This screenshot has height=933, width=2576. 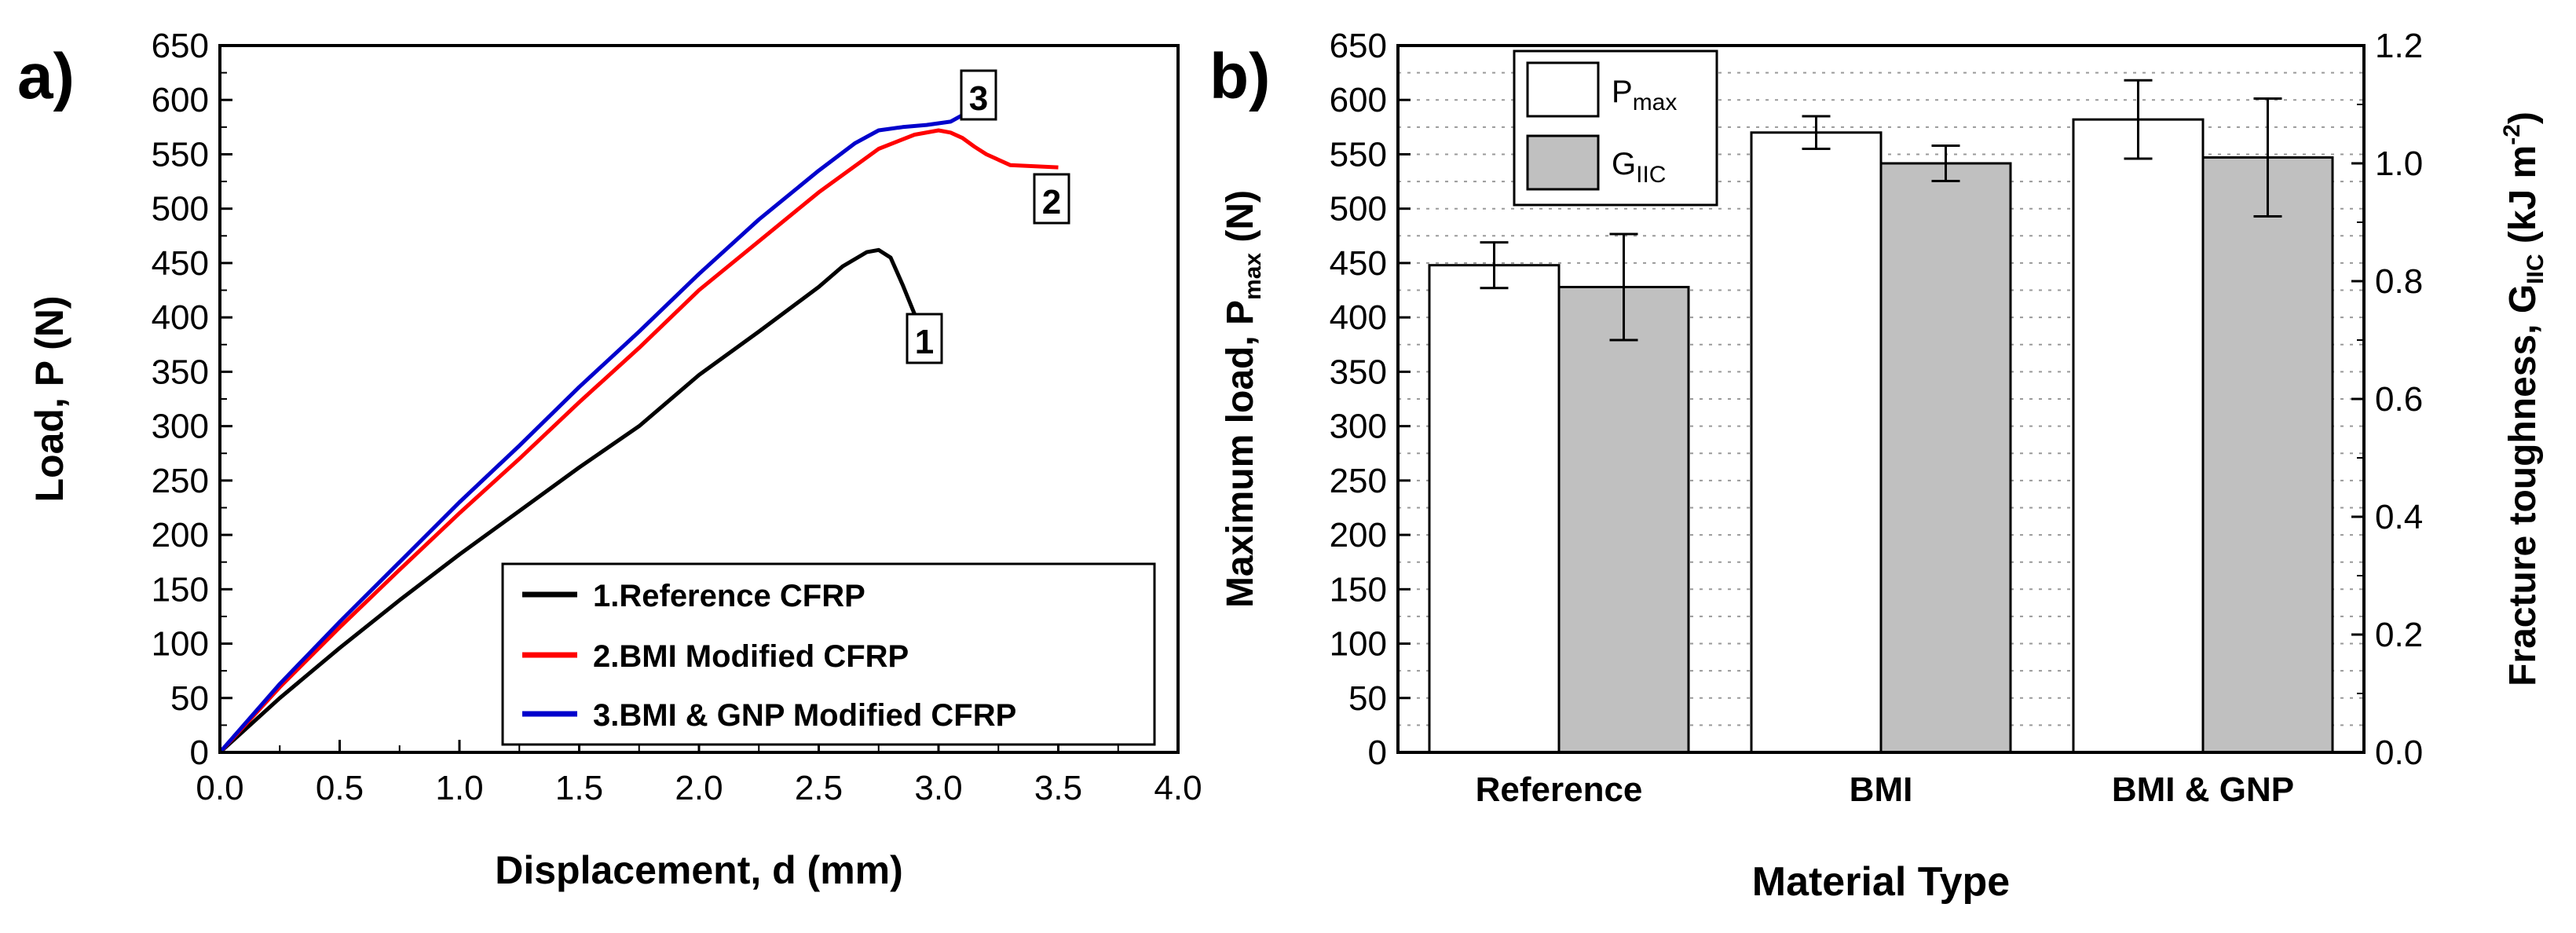 I want to click on panel-b-y-title-unit: (N), so click(x=1241, y=221).